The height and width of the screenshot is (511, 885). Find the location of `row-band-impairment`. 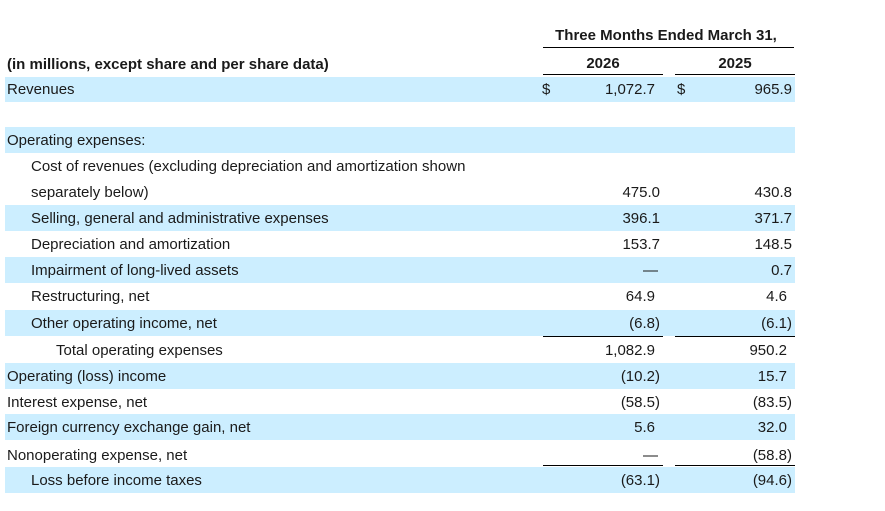

row-band-impairment is located at coordinates (400, 270).